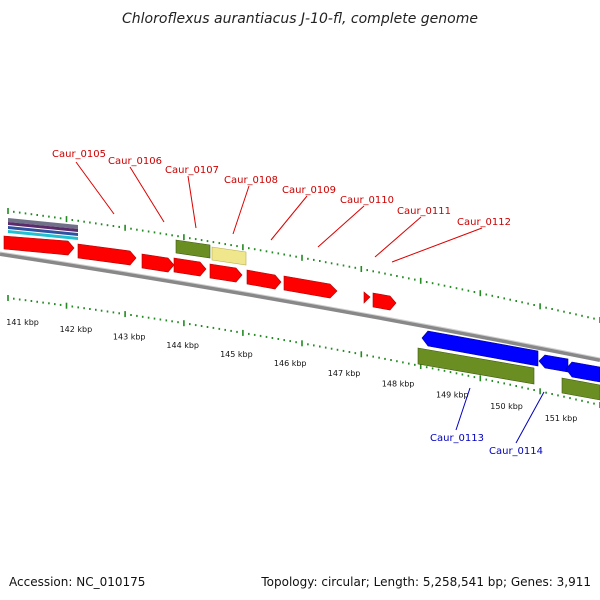 Image resolution: width=600 pixels, height=600 pixels. What do you see at coordinates (463, 409) in the screenshot?
I see `callout-line-bottom` at bounding box center [463, 409].